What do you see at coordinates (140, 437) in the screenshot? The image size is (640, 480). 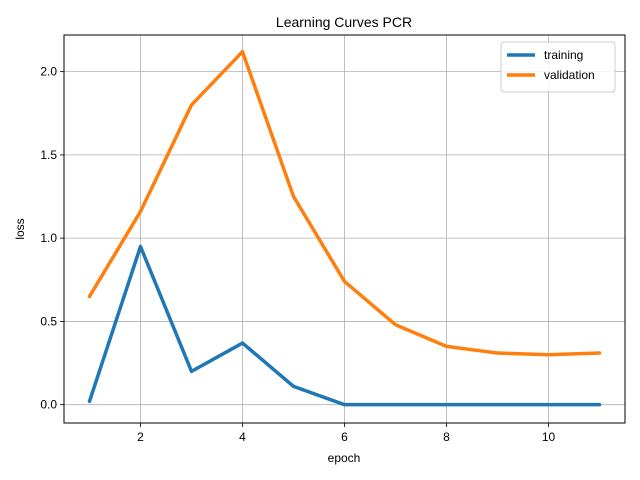 I see `x-tick-label: 2` at bounding box center [140, 437].